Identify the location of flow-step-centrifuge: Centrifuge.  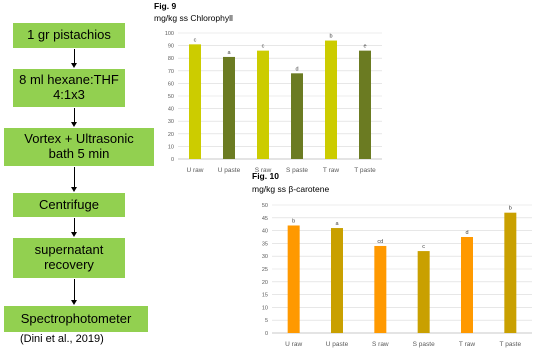
(69, 205).